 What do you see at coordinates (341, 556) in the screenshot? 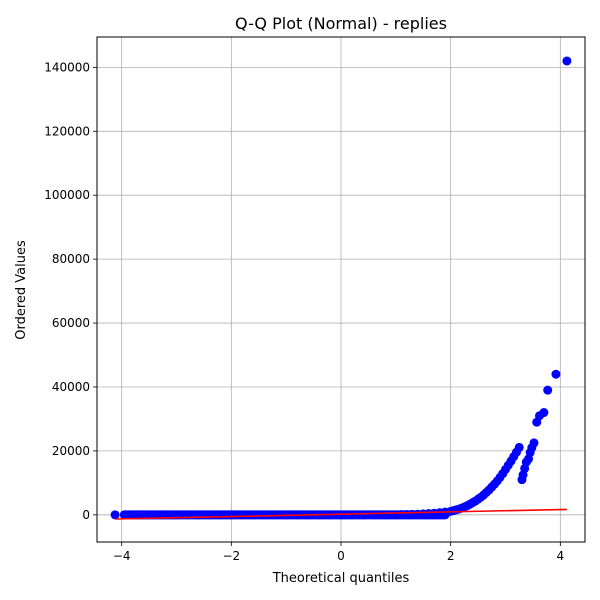
I see `x-tick-label: 0` at bounding box center [341, 556].